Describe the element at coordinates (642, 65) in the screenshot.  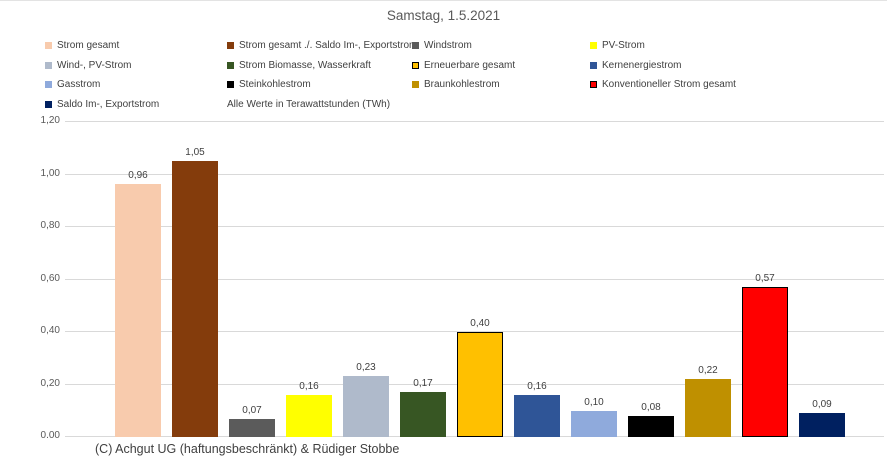
I see `legend-item-label: Kernenergiestrom` at that location.